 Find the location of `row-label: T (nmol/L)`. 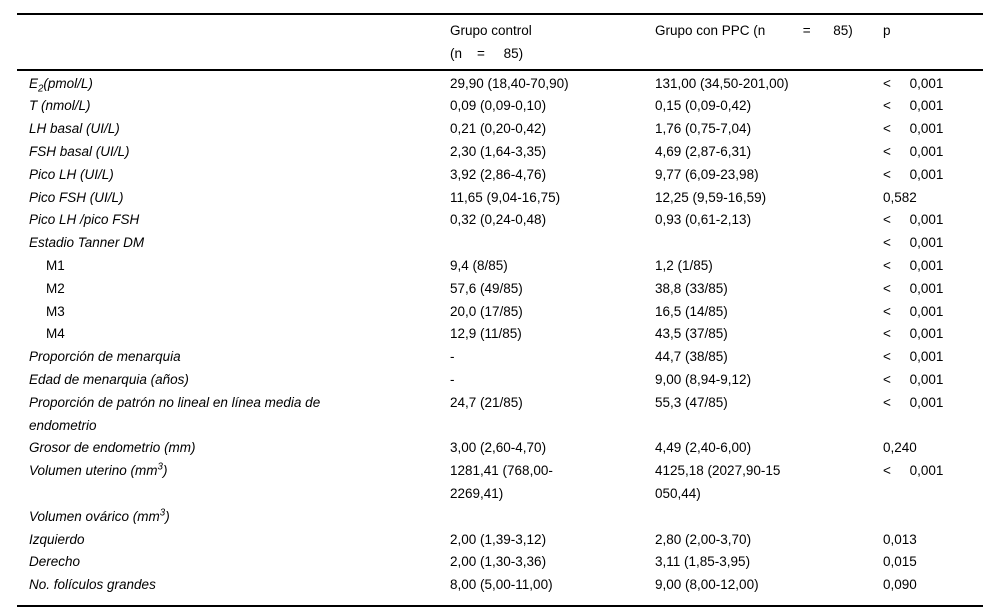

row-label: T (nmol/L) is located at coordinates (60, 106).